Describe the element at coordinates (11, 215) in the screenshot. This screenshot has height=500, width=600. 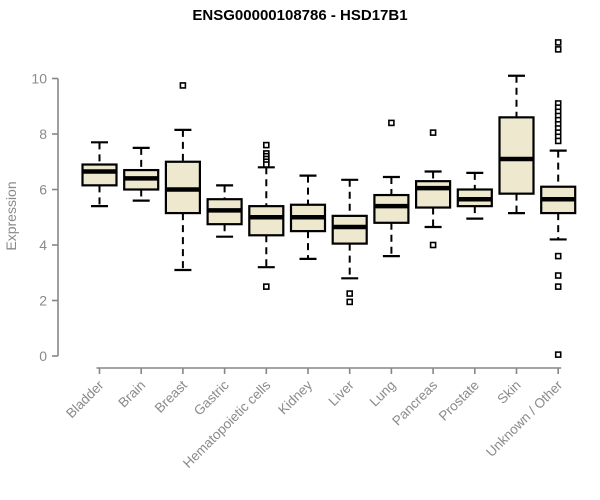
I see `y-axis-title: Expression` at that location.